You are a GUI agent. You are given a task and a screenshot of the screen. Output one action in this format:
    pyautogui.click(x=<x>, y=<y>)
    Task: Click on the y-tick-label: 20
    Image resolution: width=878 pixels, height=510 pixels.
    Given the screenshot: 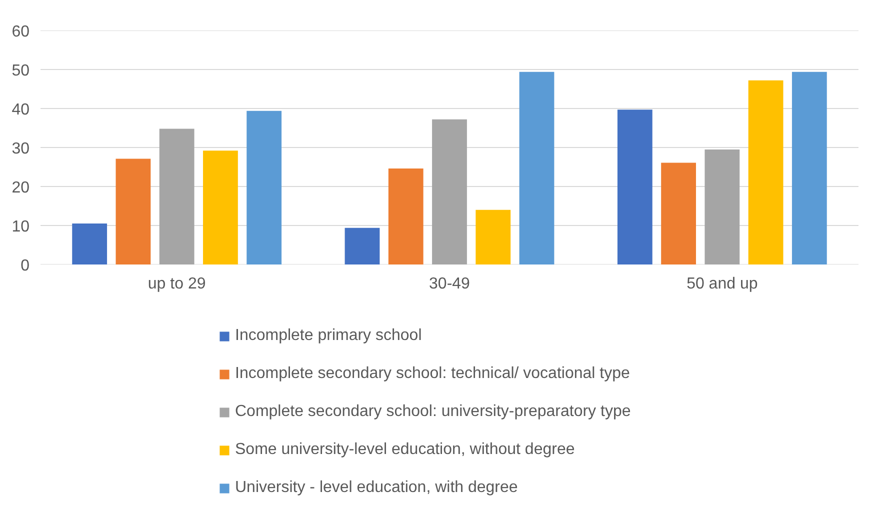 What is the action you would take?
    pyautogui.click(x=21, y=188)
    